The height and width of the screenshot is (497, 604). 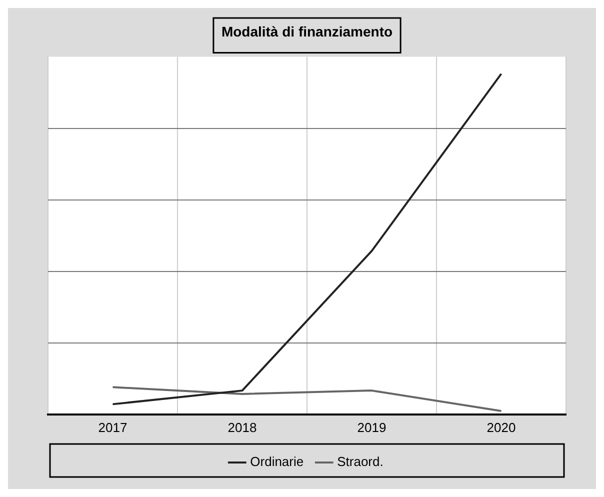 What do you see at coordinates (277, 462) in the screenshot?
I see `legend-label: Ordinarie` at bounding box center [277, 462].